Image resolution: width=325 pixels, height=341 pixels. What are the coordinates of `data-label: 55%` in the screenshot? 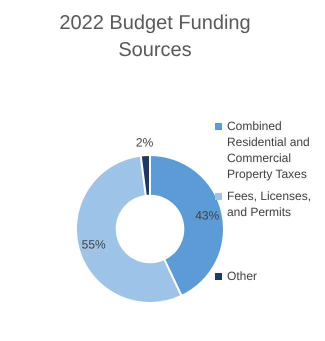 It's located at (94, 245).